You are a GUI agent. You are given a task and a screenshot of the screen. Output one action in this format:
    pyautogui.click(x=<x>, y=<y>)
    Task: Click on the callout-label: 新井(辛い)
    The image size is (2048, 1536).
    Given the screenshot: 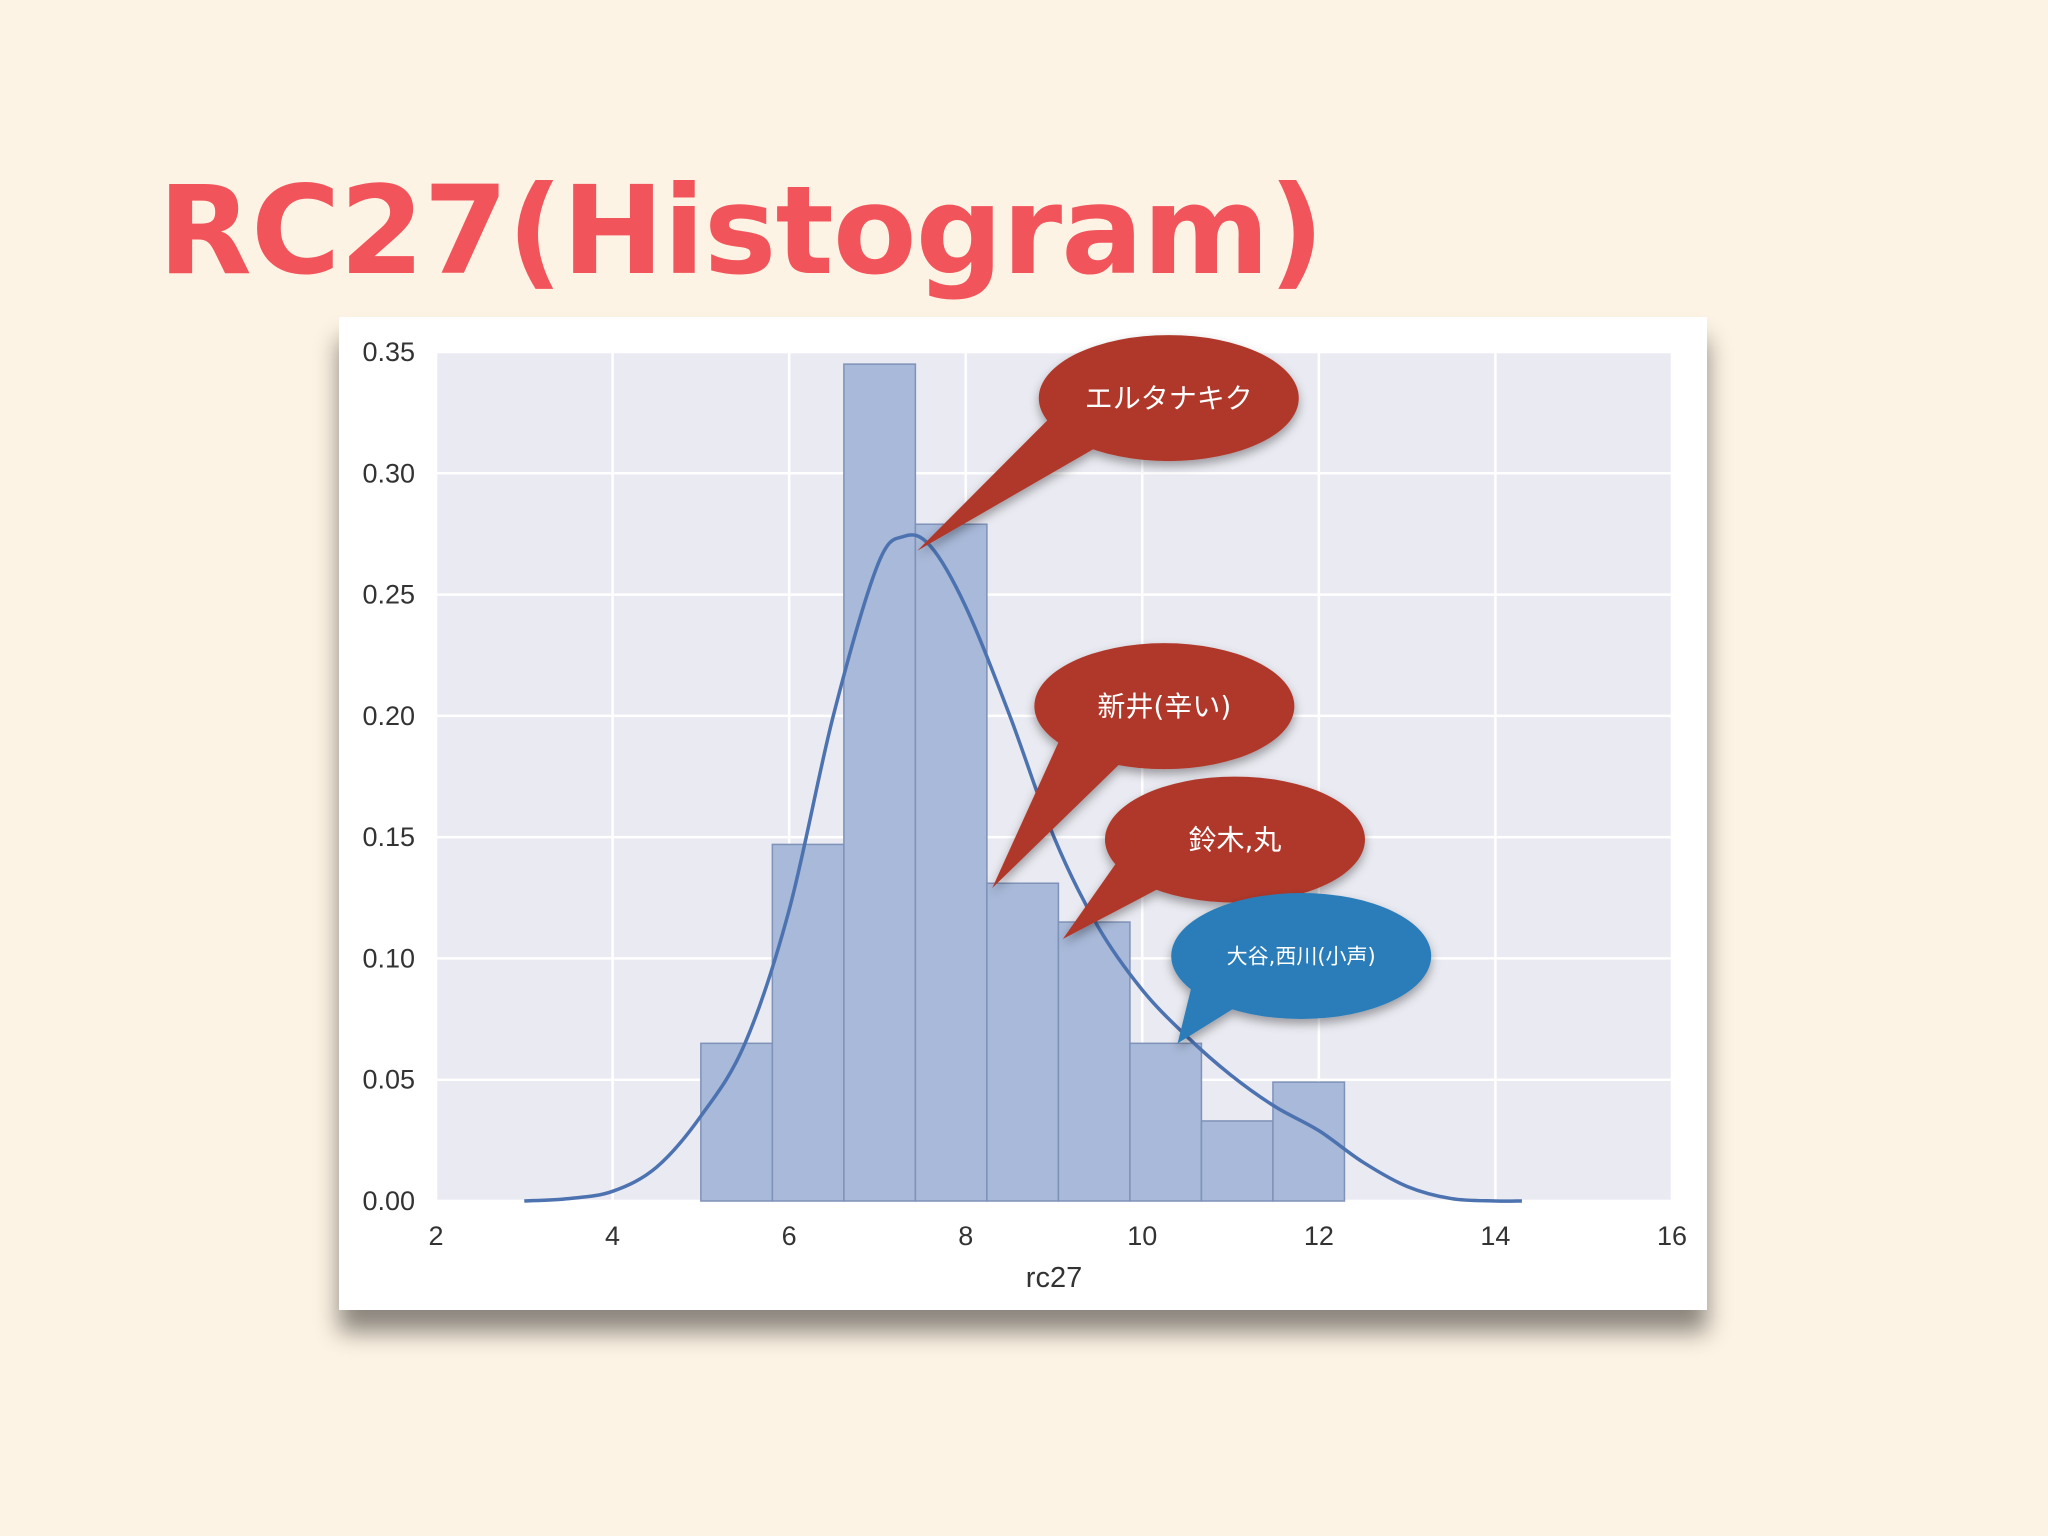 What is the action you would take?
    pyautogui.click(x=1164, y=706)
    